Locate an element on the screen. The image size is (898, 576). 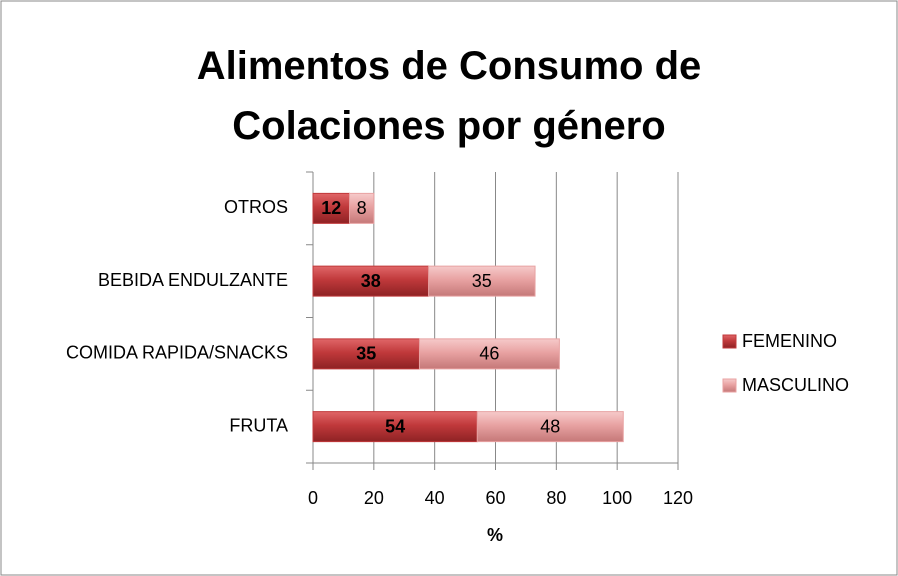
data-label: 46 is located at coordinates (489, 354).